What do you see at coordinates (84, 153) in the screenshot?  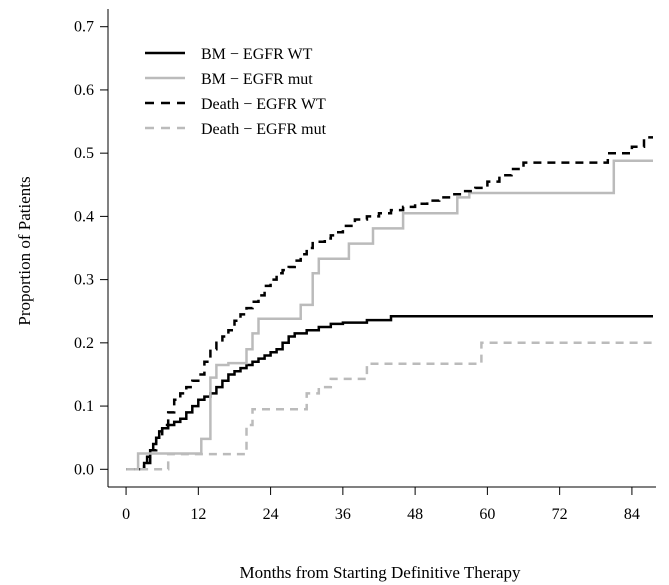 I see `y-tick-label: 0.5` at bounding box center [84, 153].